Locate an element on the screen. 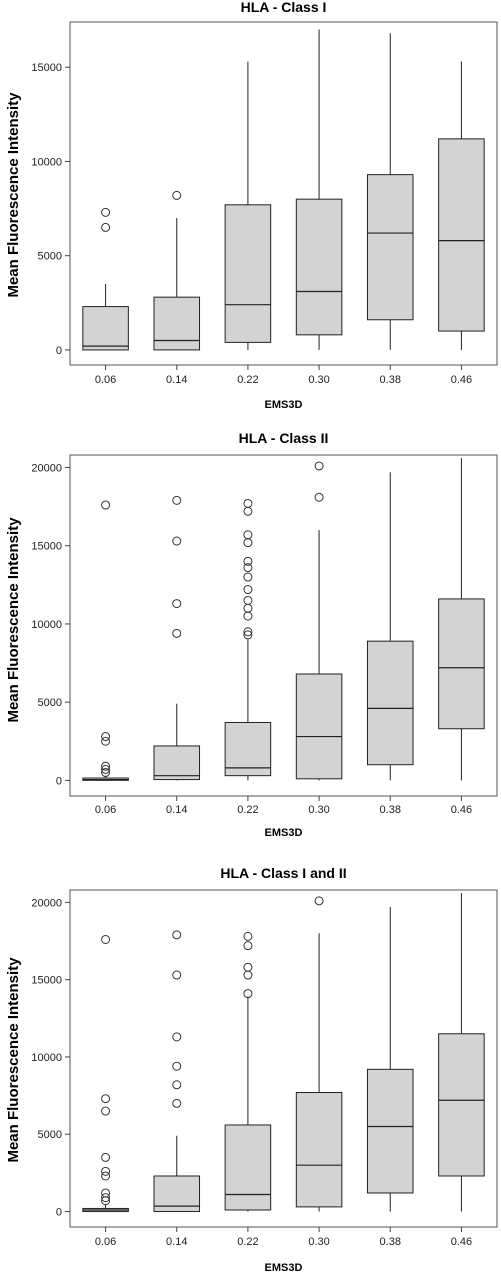 The image size is (501, 1280). panel-2-x-tick-label-2: 0.22 is located at coordinates (247, 810).